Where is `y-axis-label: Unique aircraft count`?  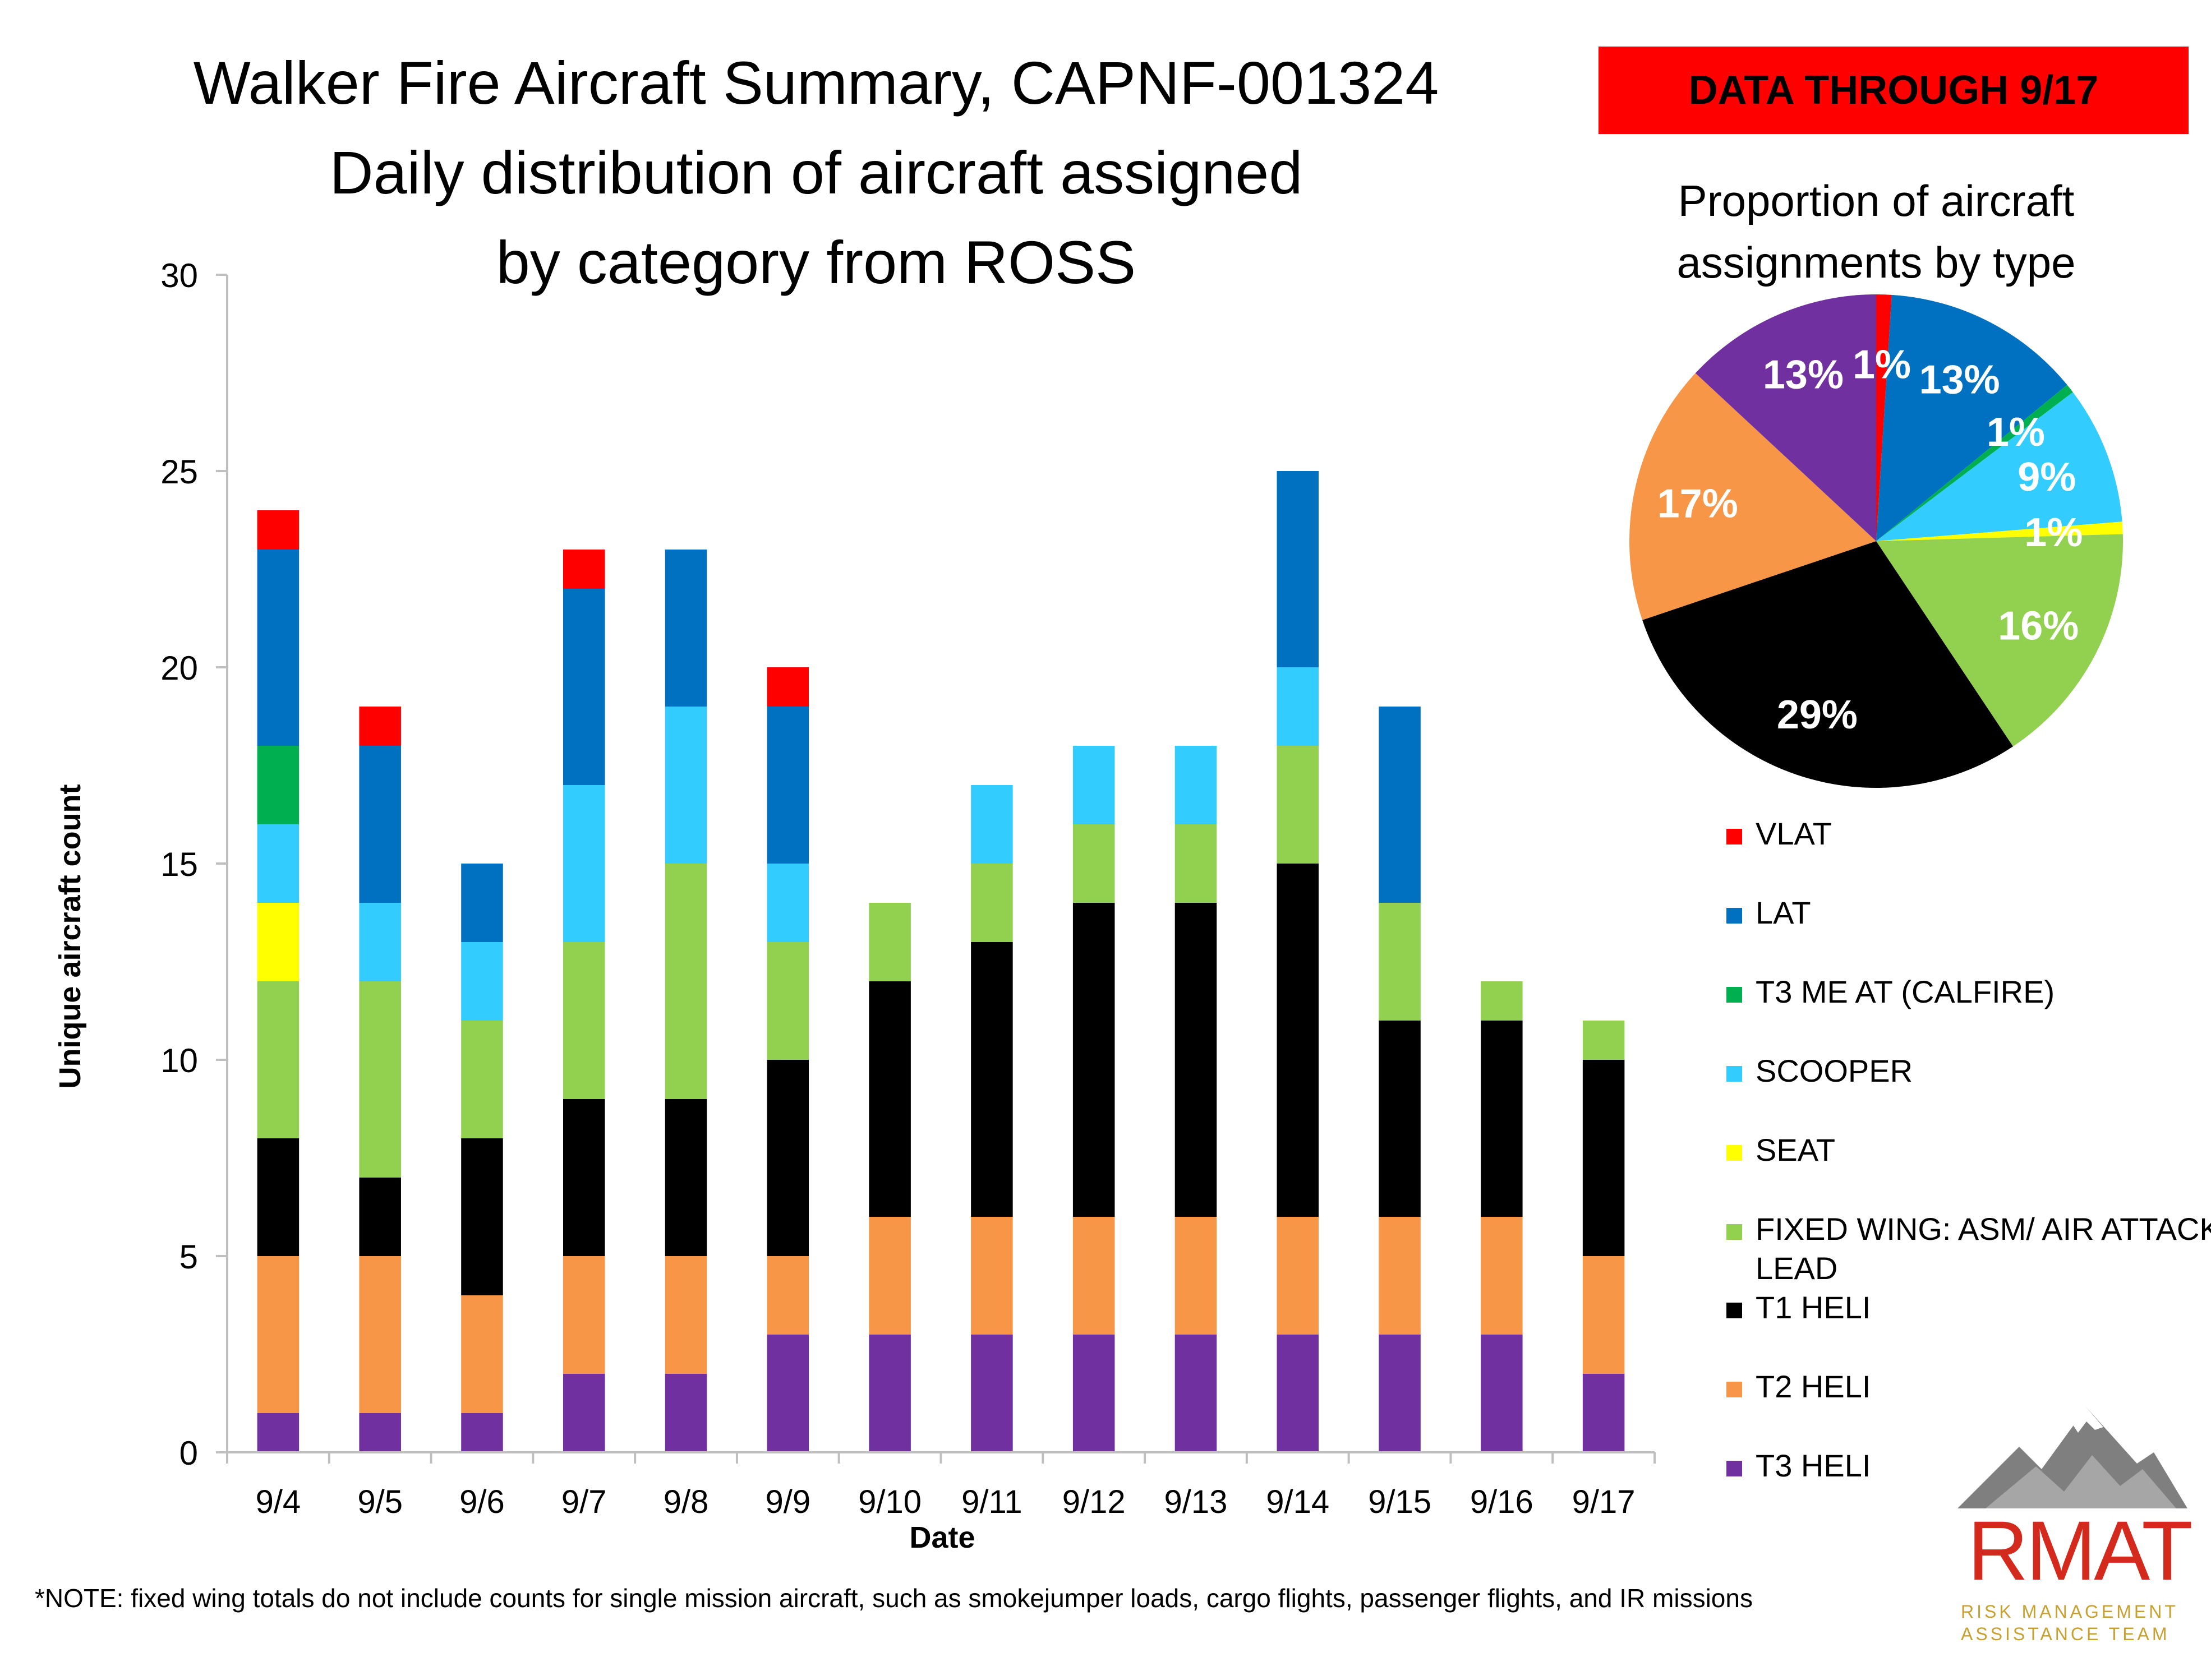 y-axis-label: Unique aircraft count is located at coordinates (70, 936).